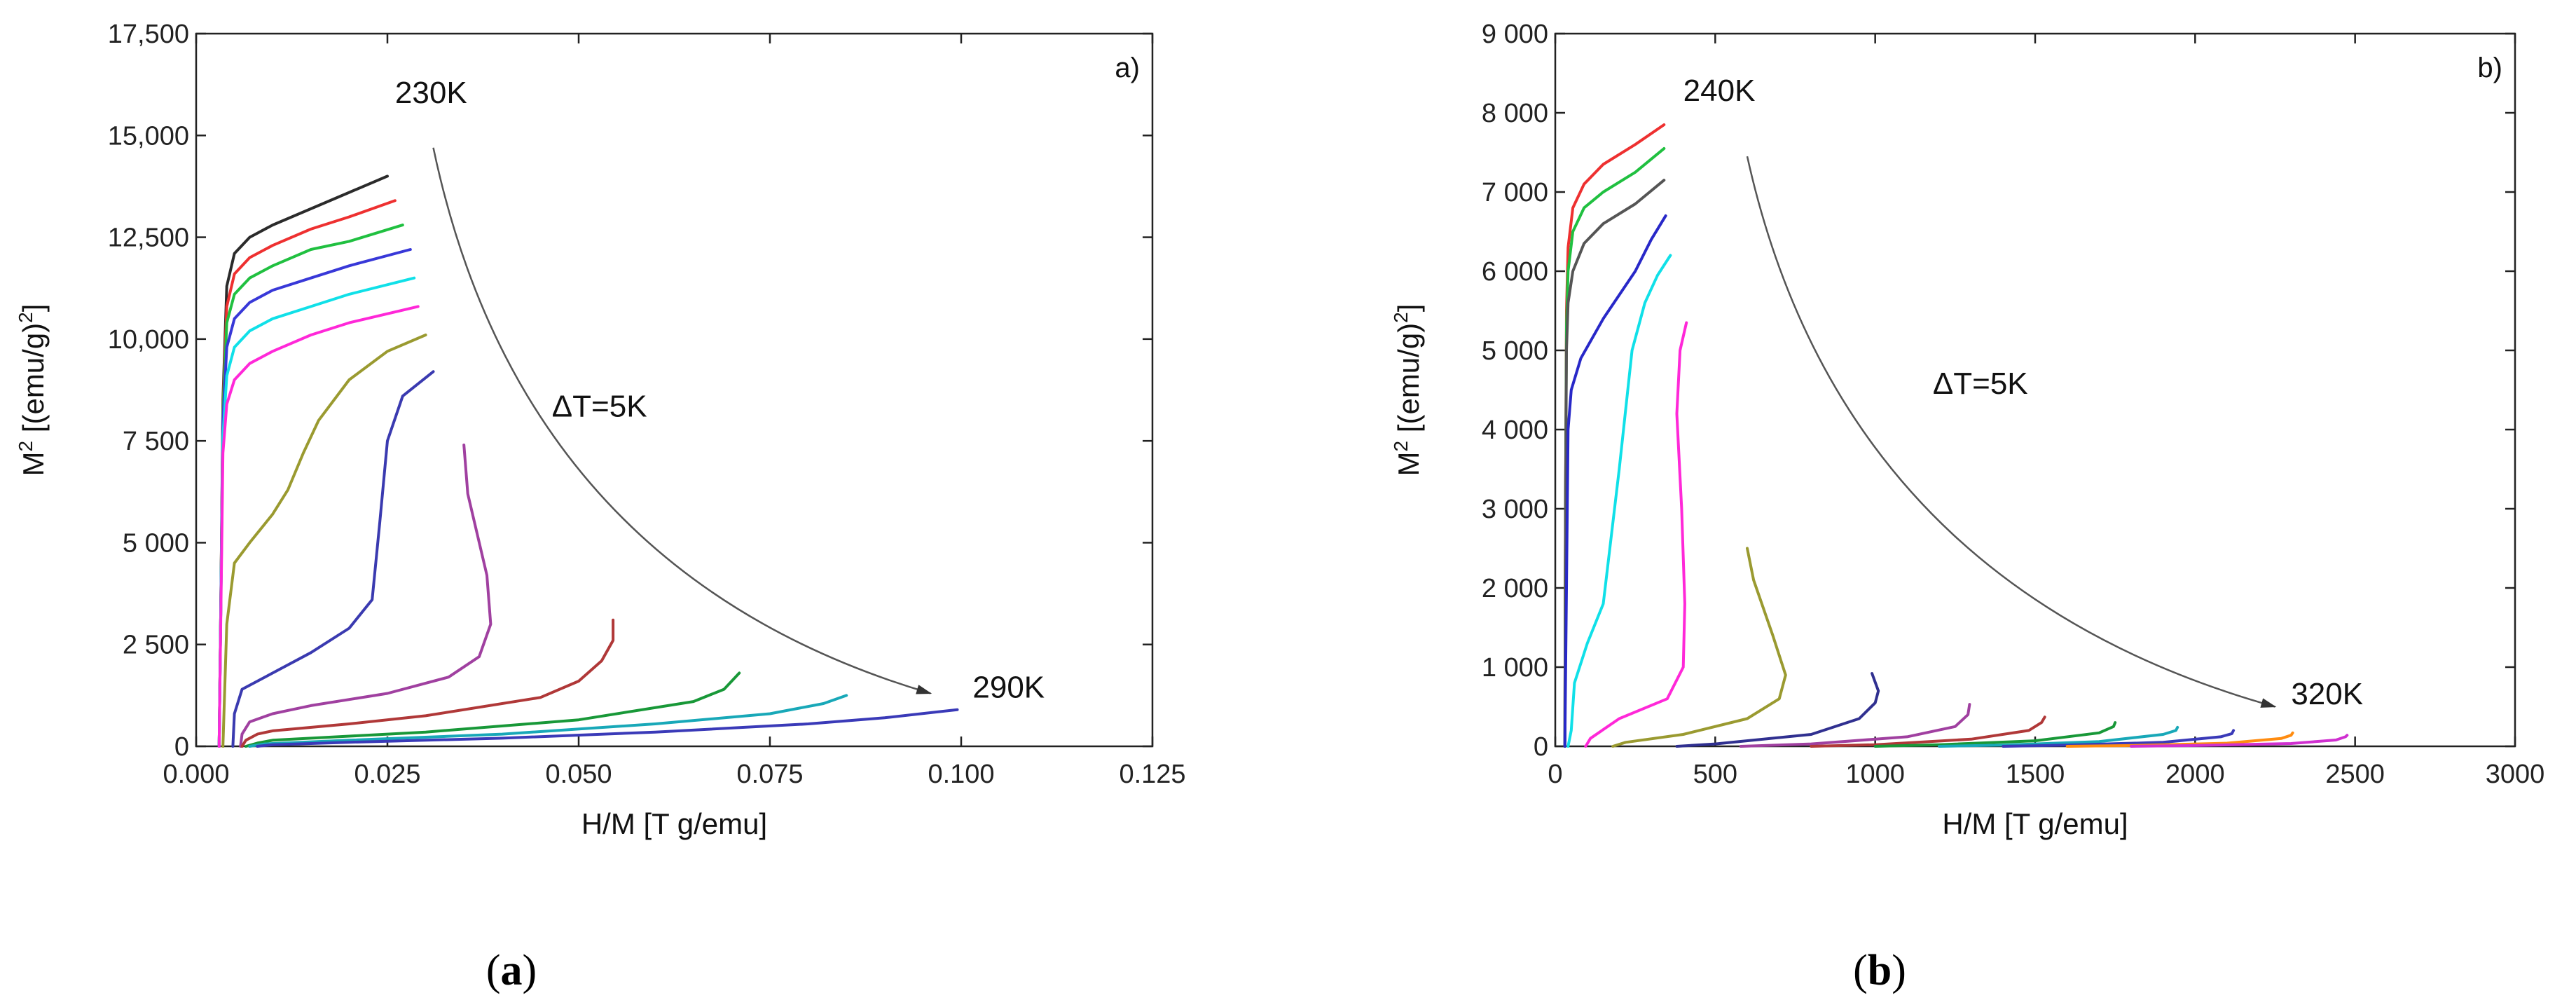  I want to click on series-245K, so click(1614, 447).